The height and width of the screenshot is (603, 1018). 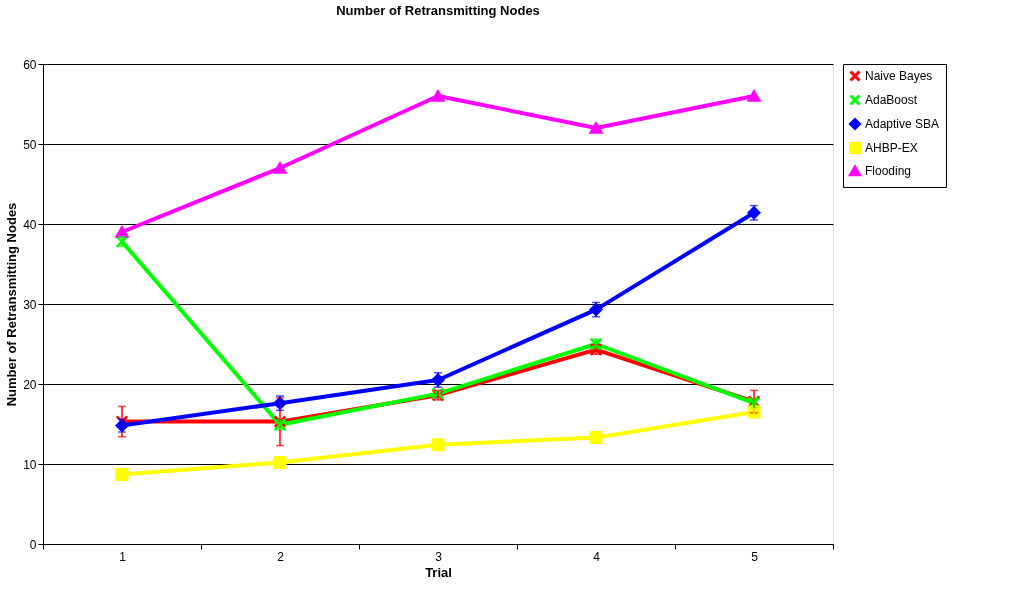 I want to click on x-axis-title: Trial, so click(x=438, y=572).